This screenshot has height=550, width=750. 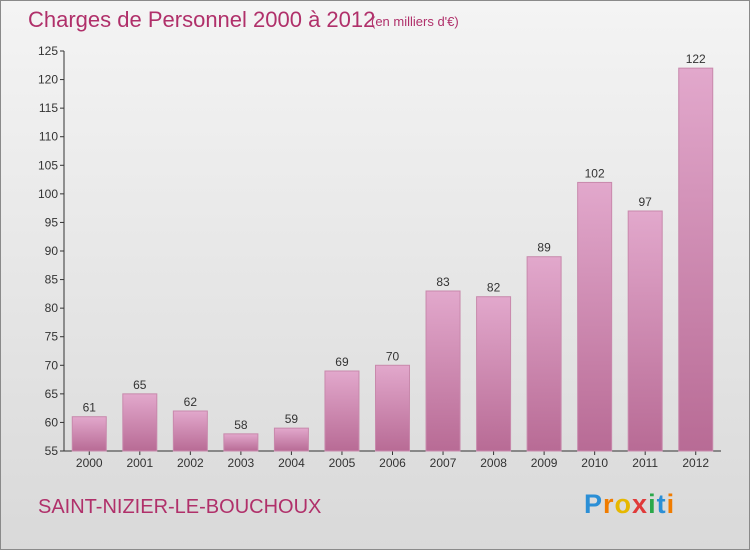 What do you see at coordinates (292, 419) in the screenshot?
I see `data-label: 59` at bounding box center [292, 419].